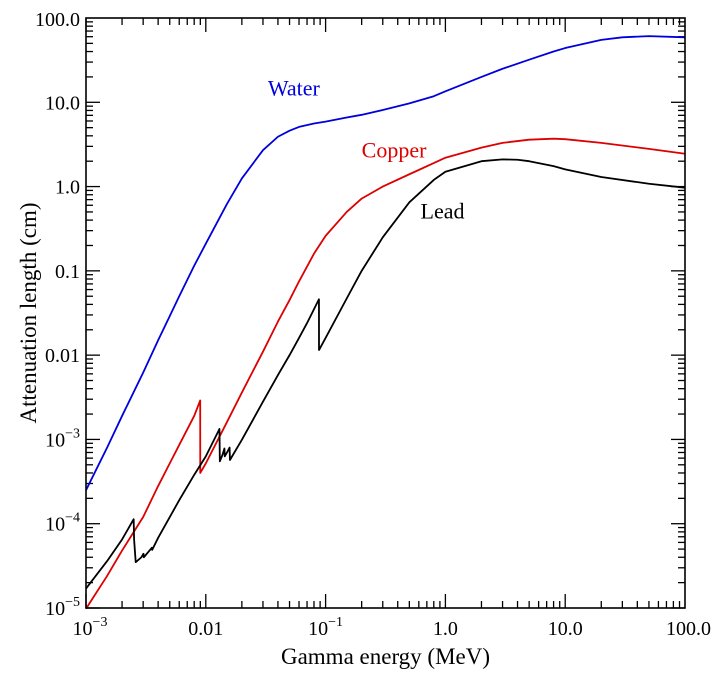  What do you see at coordinates (294, 88) in the screenshot?
I see `series-label-water: Water` at bounding box center [294, 88].